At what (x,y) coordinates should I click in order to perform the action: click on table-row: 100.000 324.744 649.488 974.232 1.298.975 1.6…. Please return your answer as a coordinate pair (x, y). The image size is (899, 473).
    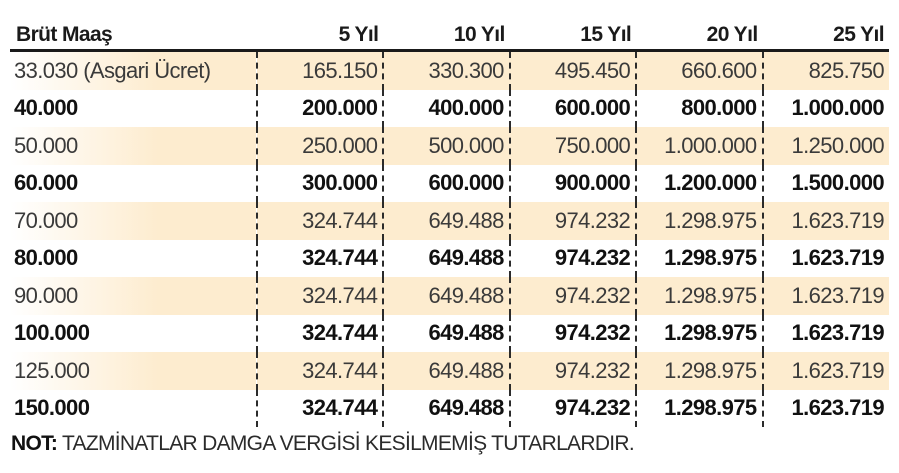
    Looking at the image, I should click on (449, 333).